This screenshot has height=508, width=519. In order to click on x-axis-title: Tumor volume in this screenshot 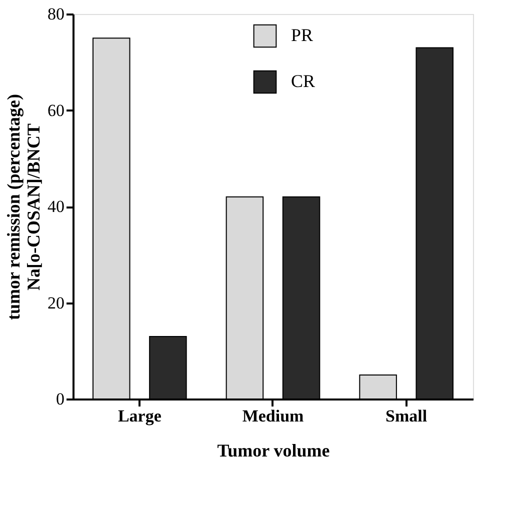, I will do `click(273, 450)`.